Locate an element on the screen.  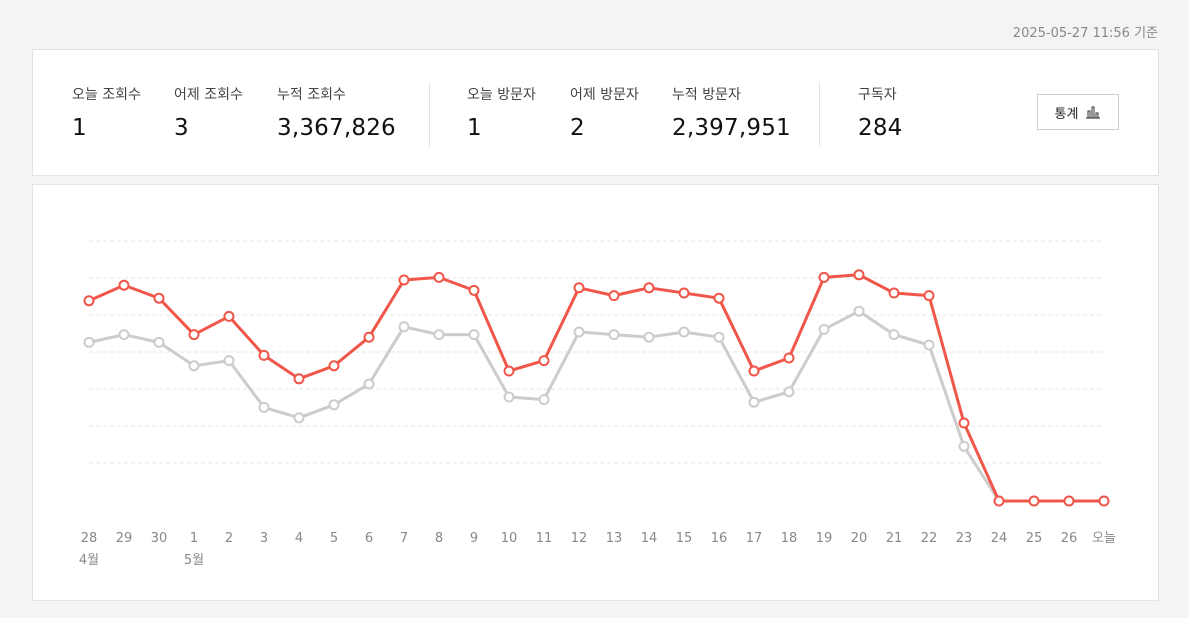
yesterday-visitors-label: 어제 방문자 is located at coordinates (604, 95).